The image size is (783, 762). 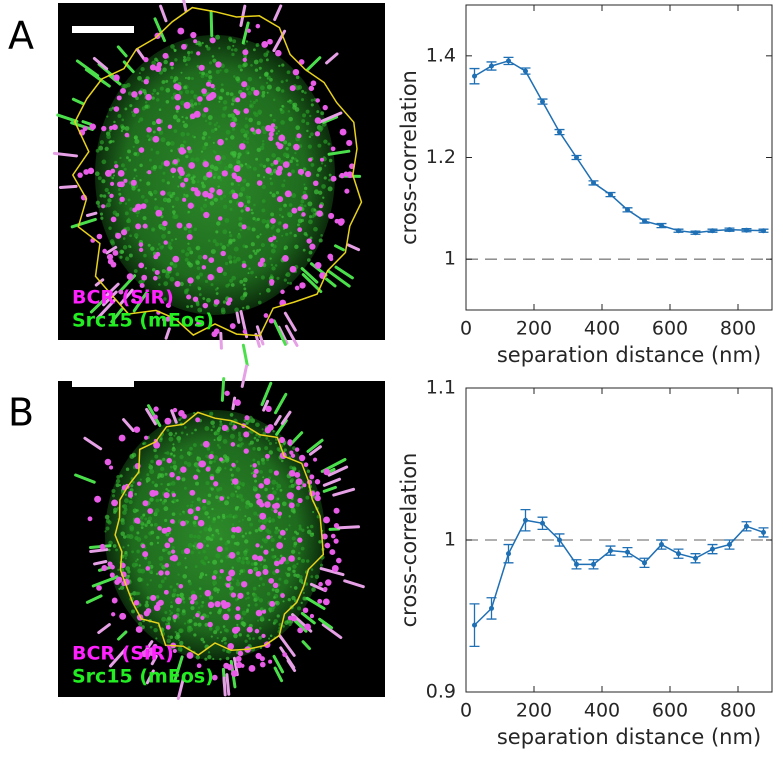 I want to click on data-line, so click(x=618, y=572).